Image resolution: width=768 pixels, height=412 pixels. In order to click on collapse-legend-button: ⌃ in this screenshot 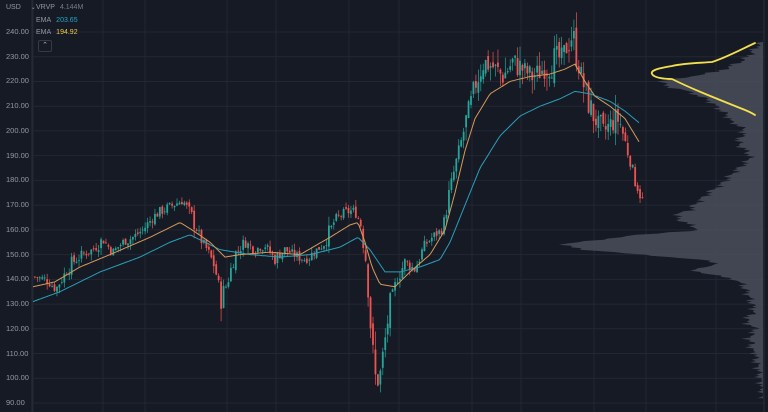, I will do `click(45, 46)`.